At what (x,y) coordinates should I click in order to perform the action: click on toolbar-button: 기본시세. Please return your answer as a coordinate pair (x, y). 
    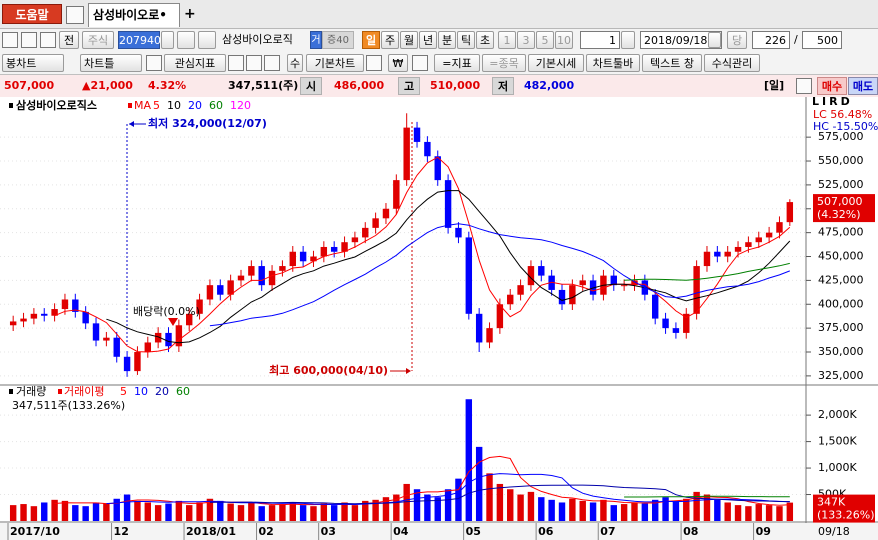
    Looking at the image, I should click on (556, 63).